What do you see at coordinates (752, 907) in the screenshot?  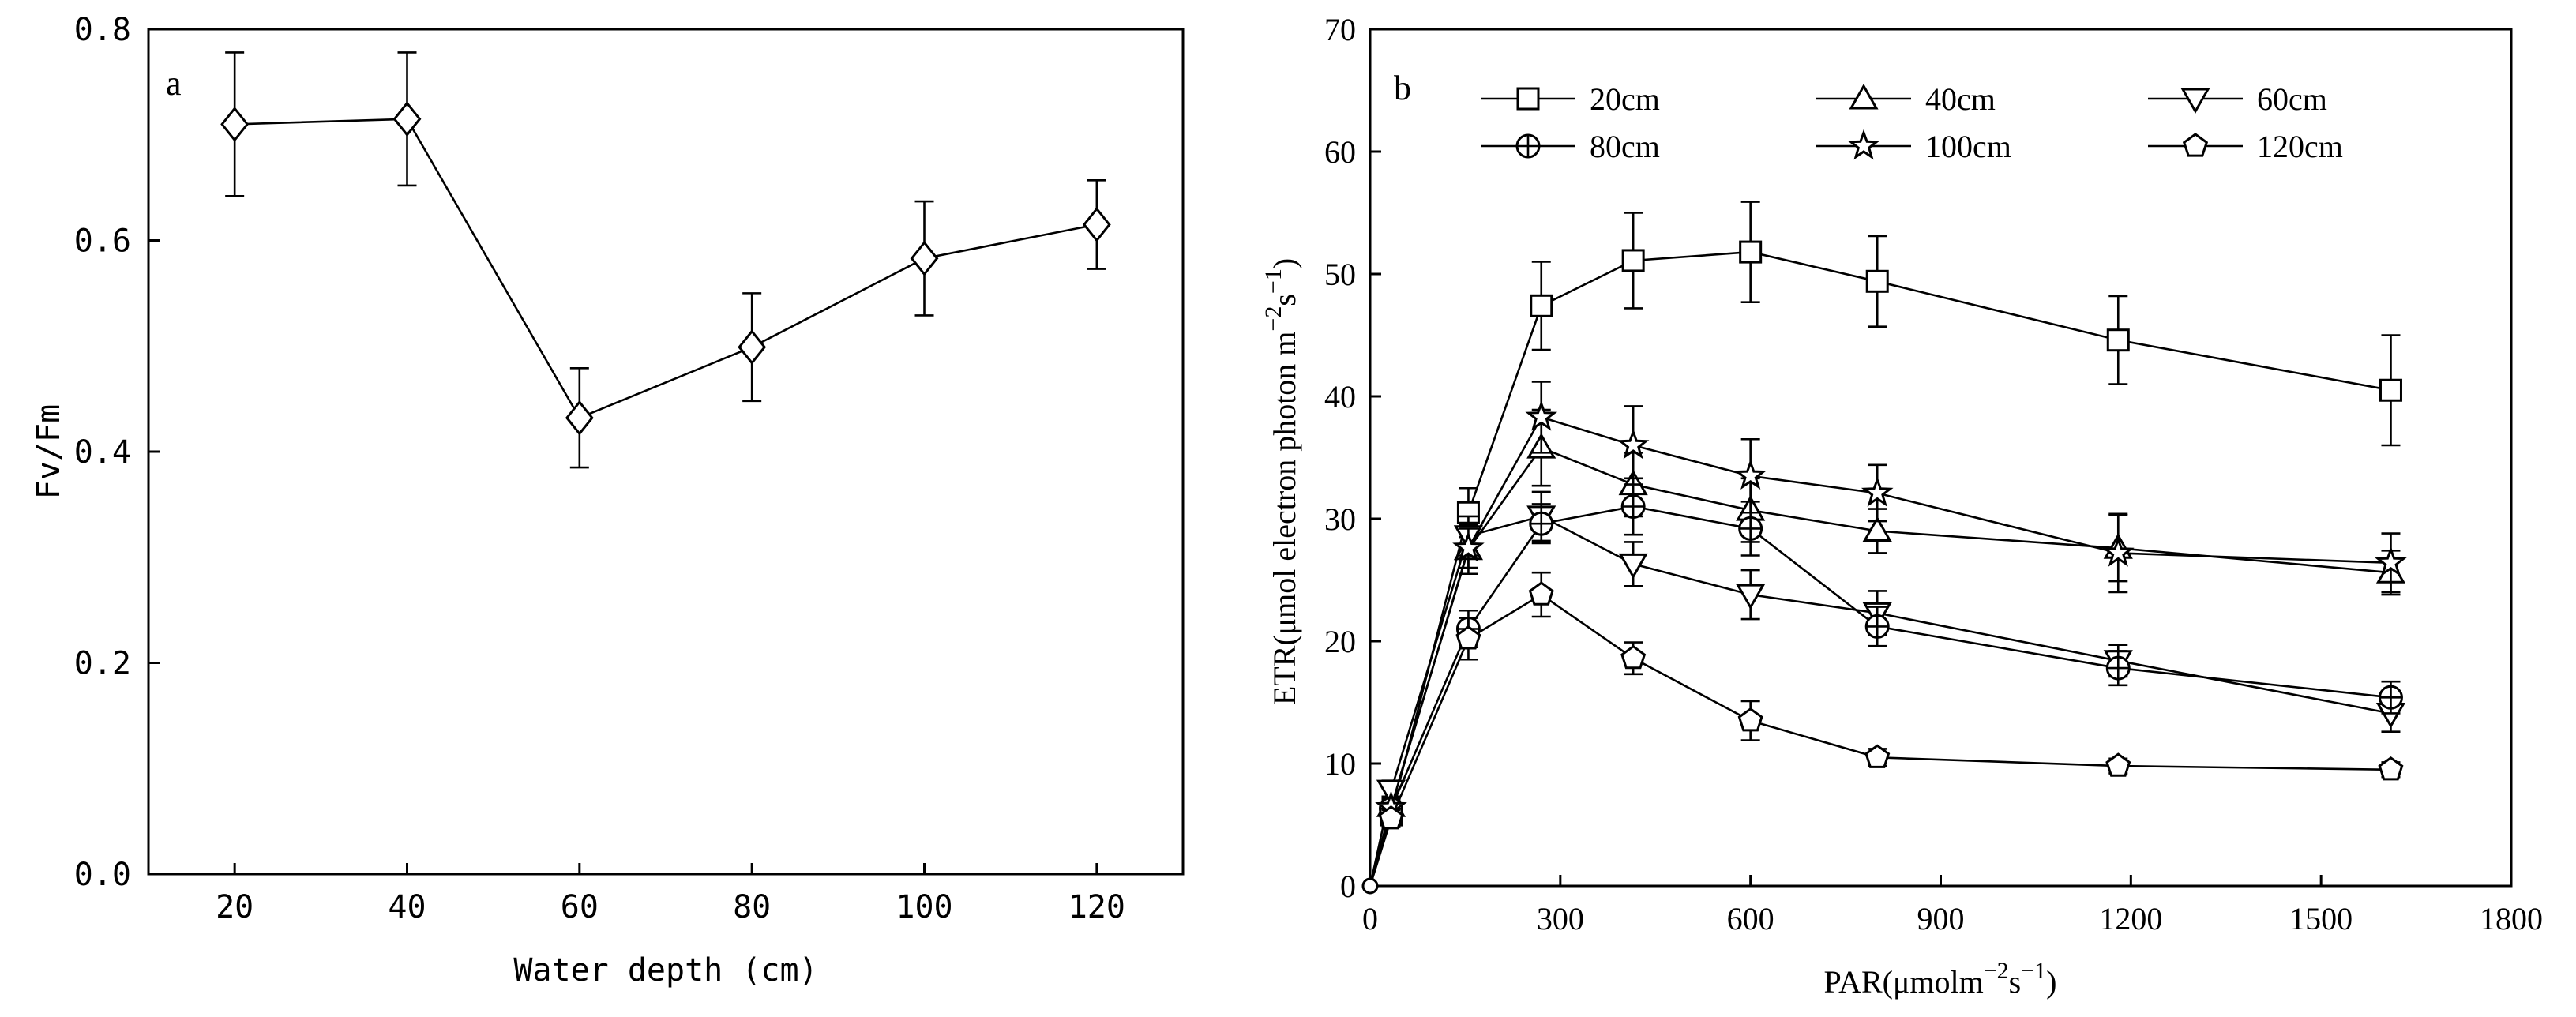 I see `panel-a-x-tick-label: 80` at bounding box center [752, 907].